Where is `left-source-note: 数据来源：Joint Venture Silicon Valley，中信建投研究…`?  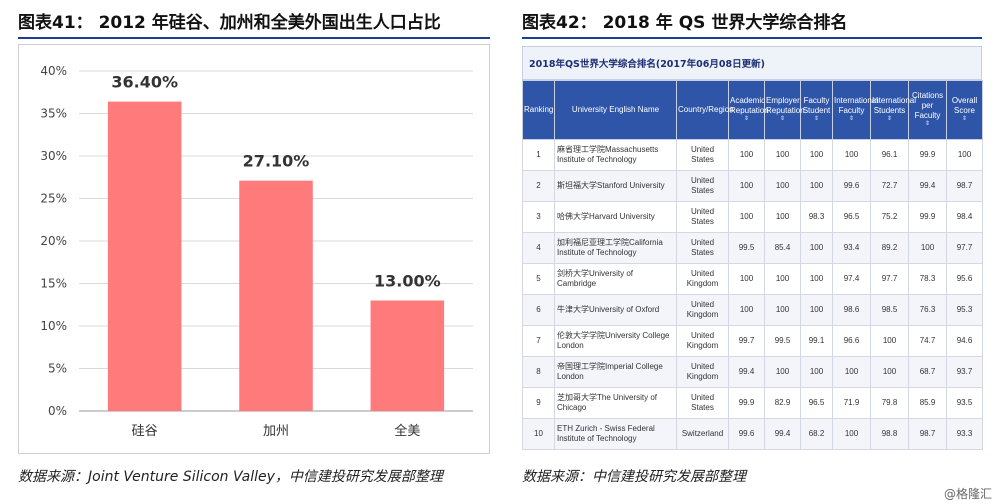 left-source-note: 数据来源：Joint Venture Silicon Valley，中信建投研究… is located at coordinates (230, 477).